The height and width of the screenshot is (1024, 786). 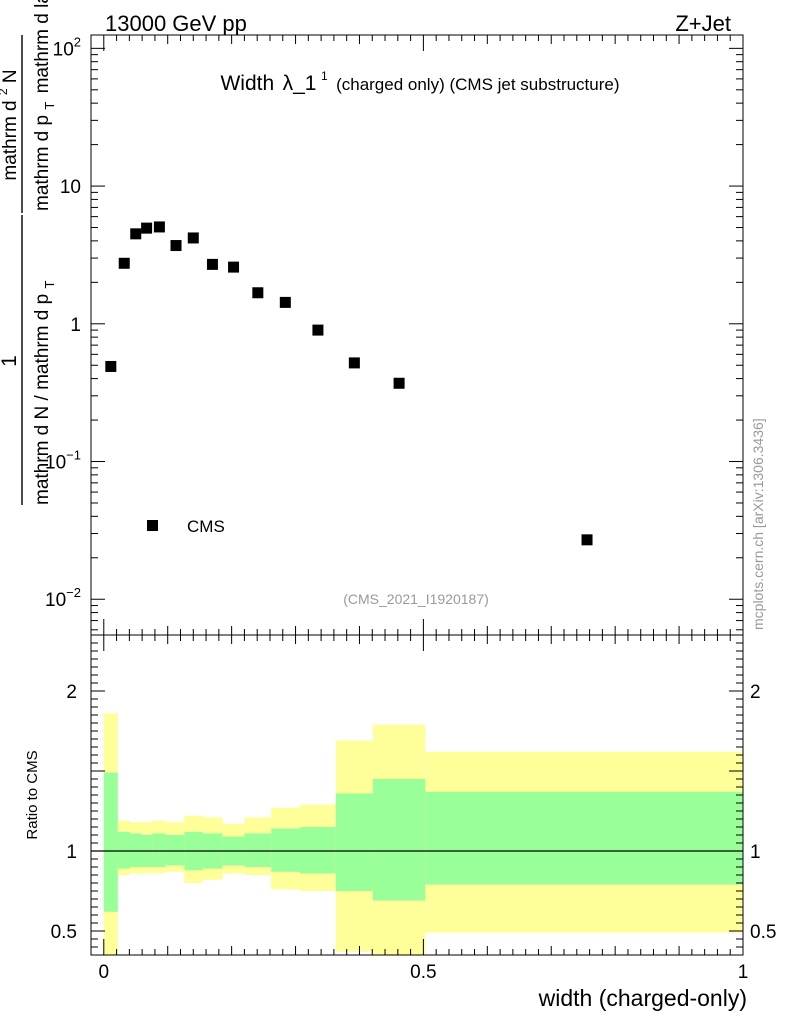 What do you see at coordinates (758, 524) in the screenshot?
I see `side-watermark: mcplots.cern.ch [arXiv:1306.3436]` at bounding box center [758, 524].